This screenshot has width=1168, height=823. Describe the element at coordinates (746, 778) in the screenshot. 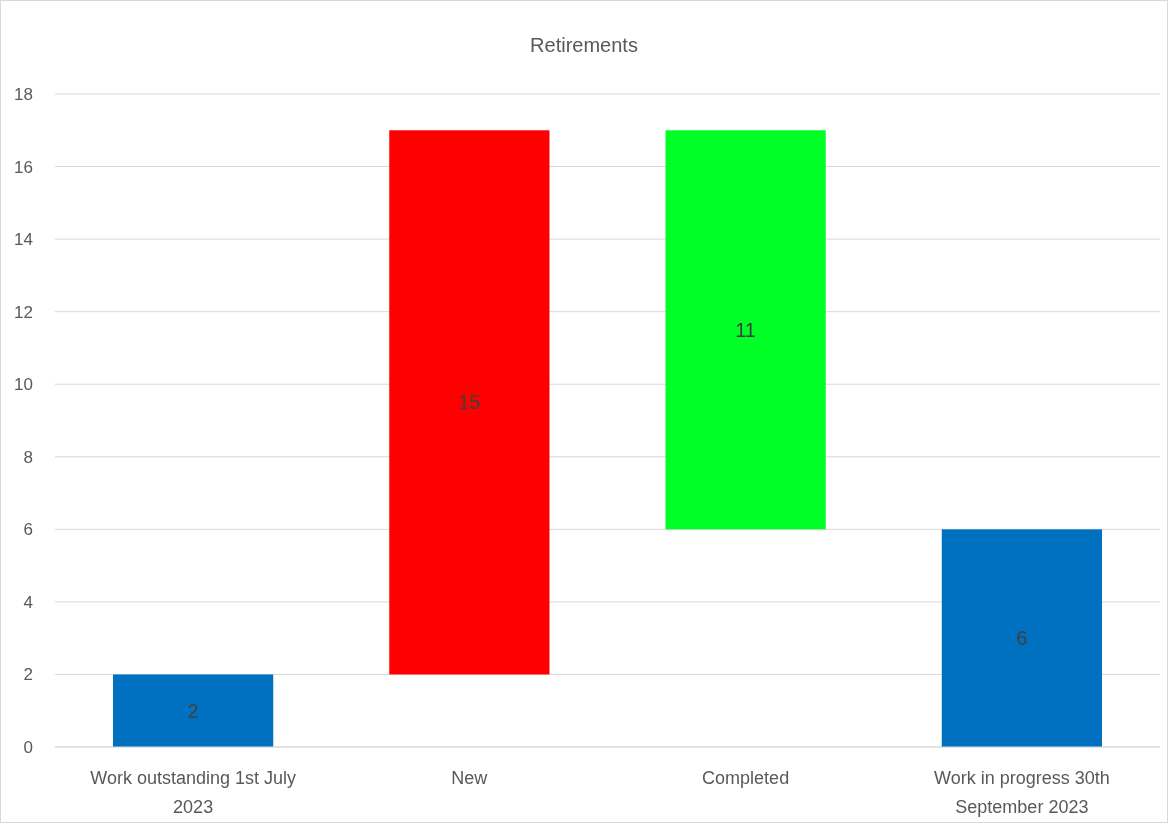

I see `x-tick-label: Completed` at that location.